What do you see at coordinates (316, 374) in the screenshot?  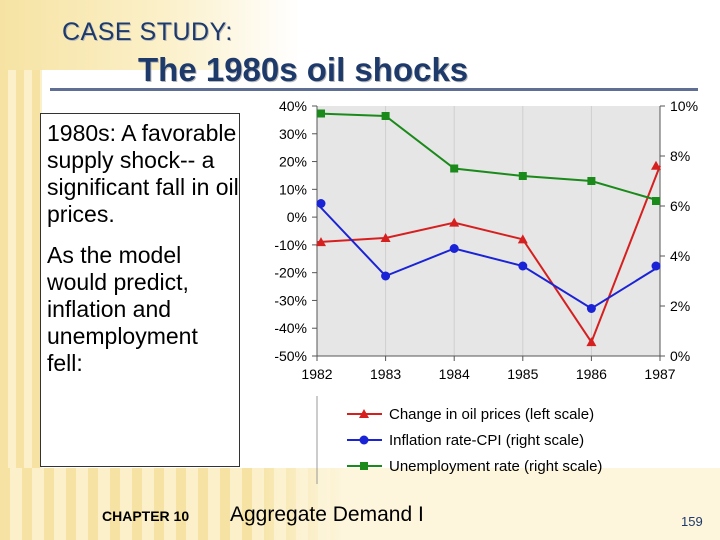 I see `x-axis-tick-label: 1982` at bounding box center [316, 374].